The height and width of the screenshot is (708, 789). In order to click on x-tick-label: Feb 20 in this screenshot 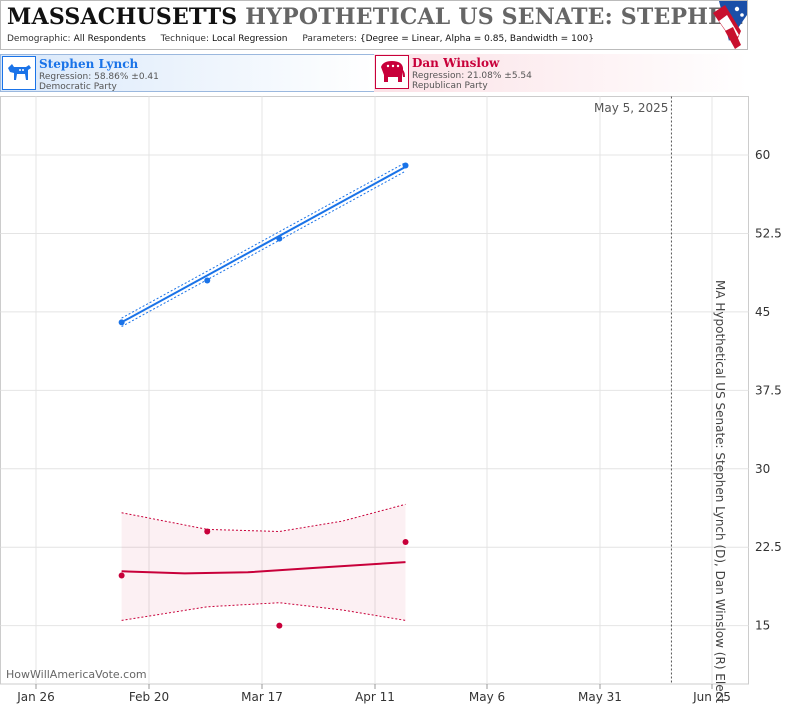, I will do `click(149, 697)`.